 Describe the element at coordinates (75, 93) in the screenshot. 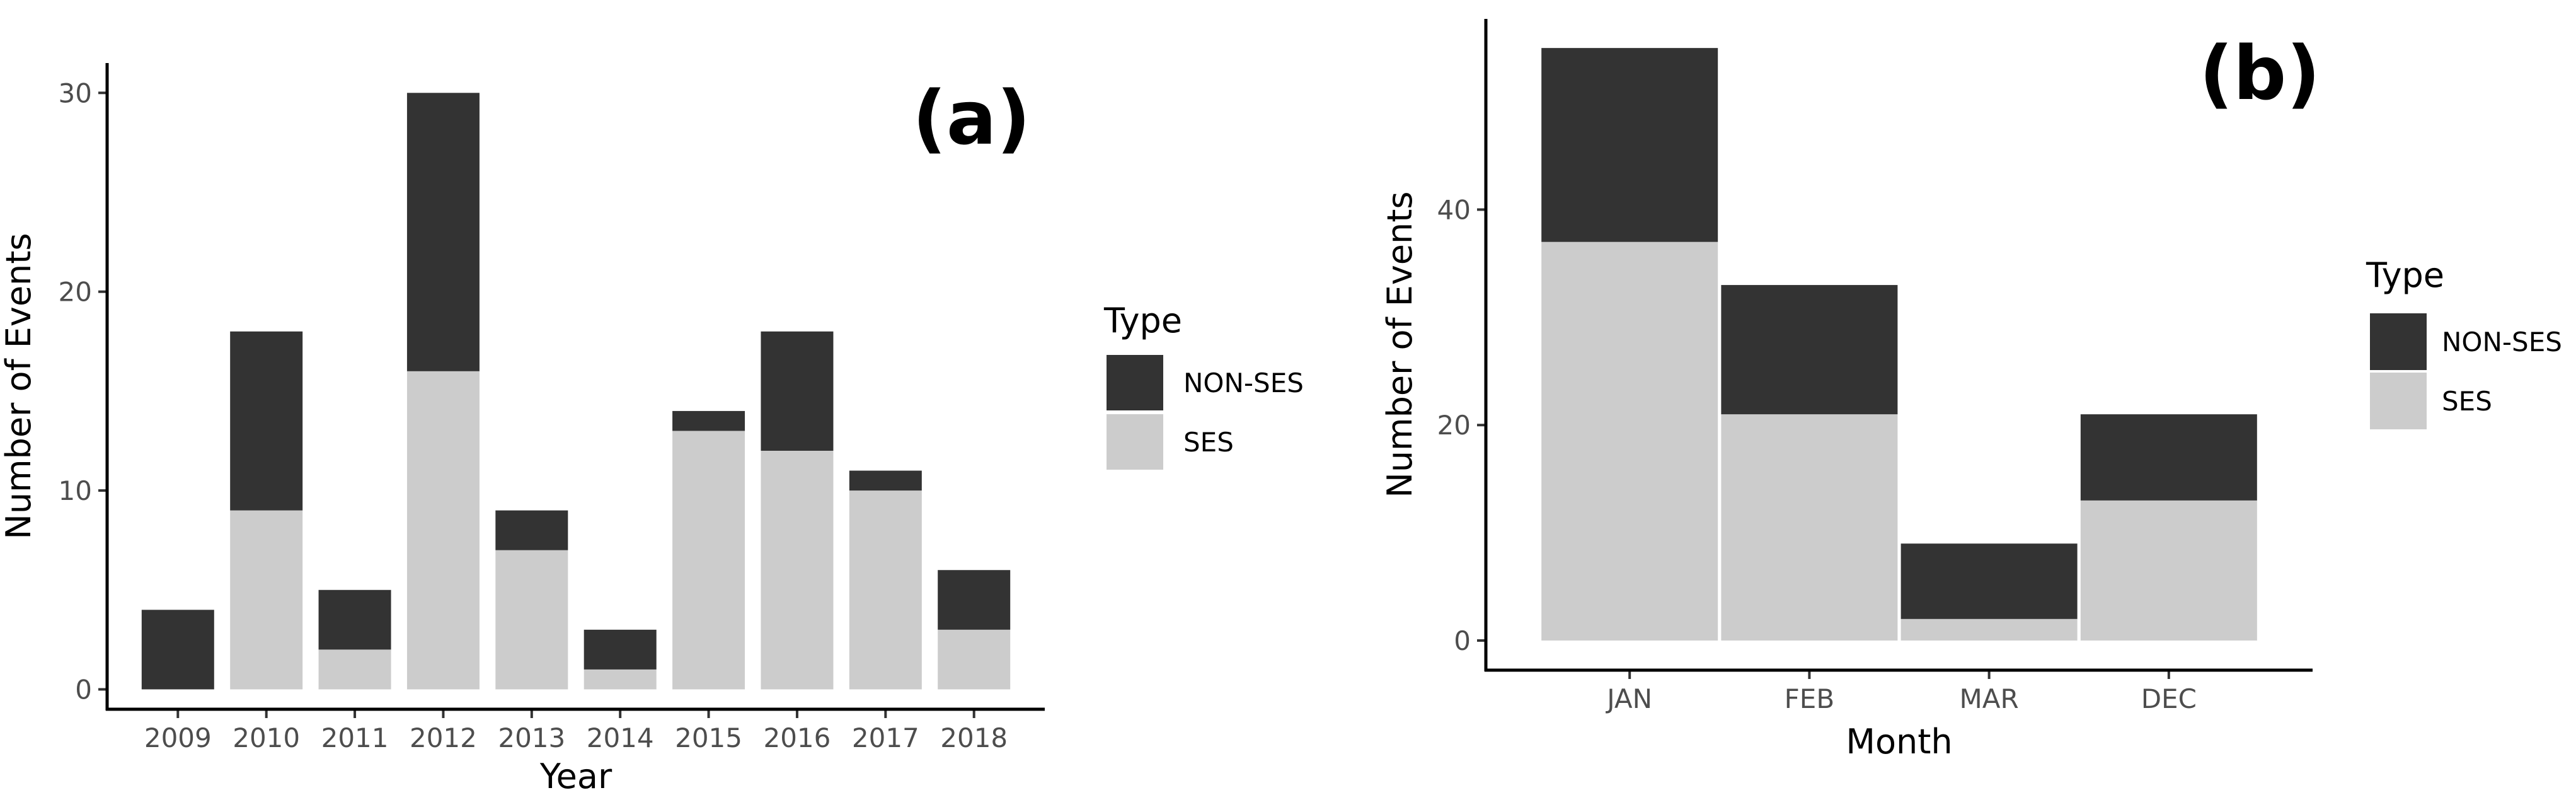

I see `y-tick-label-30: 30` at that location.